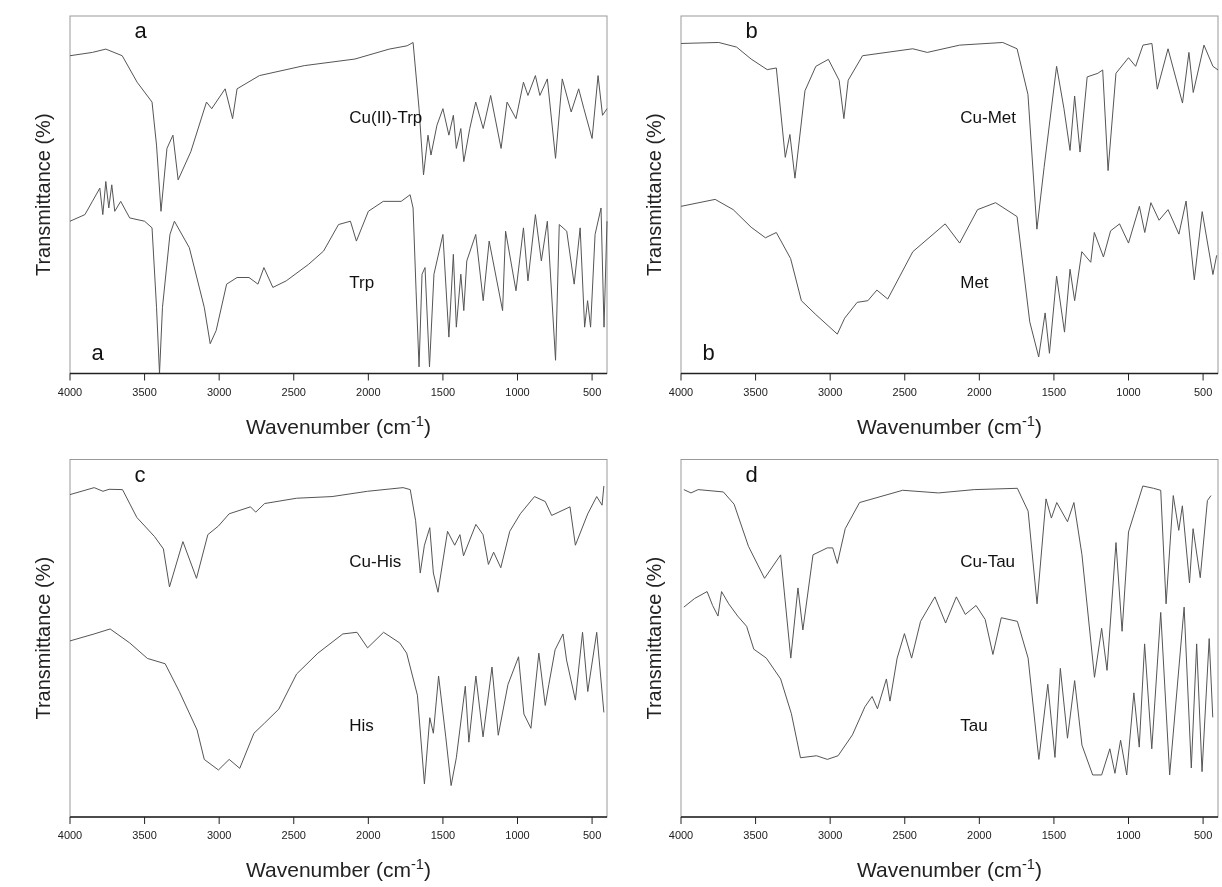 The height and width of the screenshot is (887, 1222). What do you see at coordinates (140, 474) in the screenshot?
I see `annotation: c` at bounding box center [140, 474].